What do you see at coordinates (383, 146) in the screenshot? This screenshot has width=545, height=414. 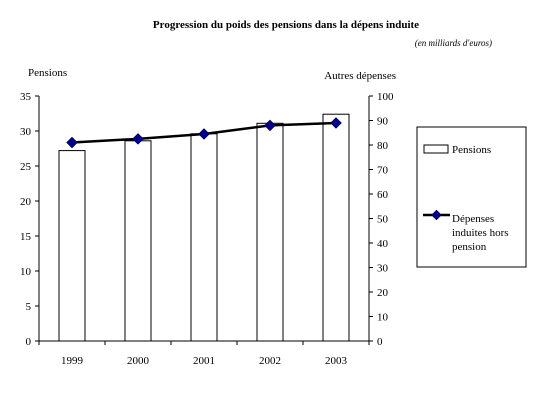 I see `y-right-tick-label: 80` at bounding box center [383, 146].